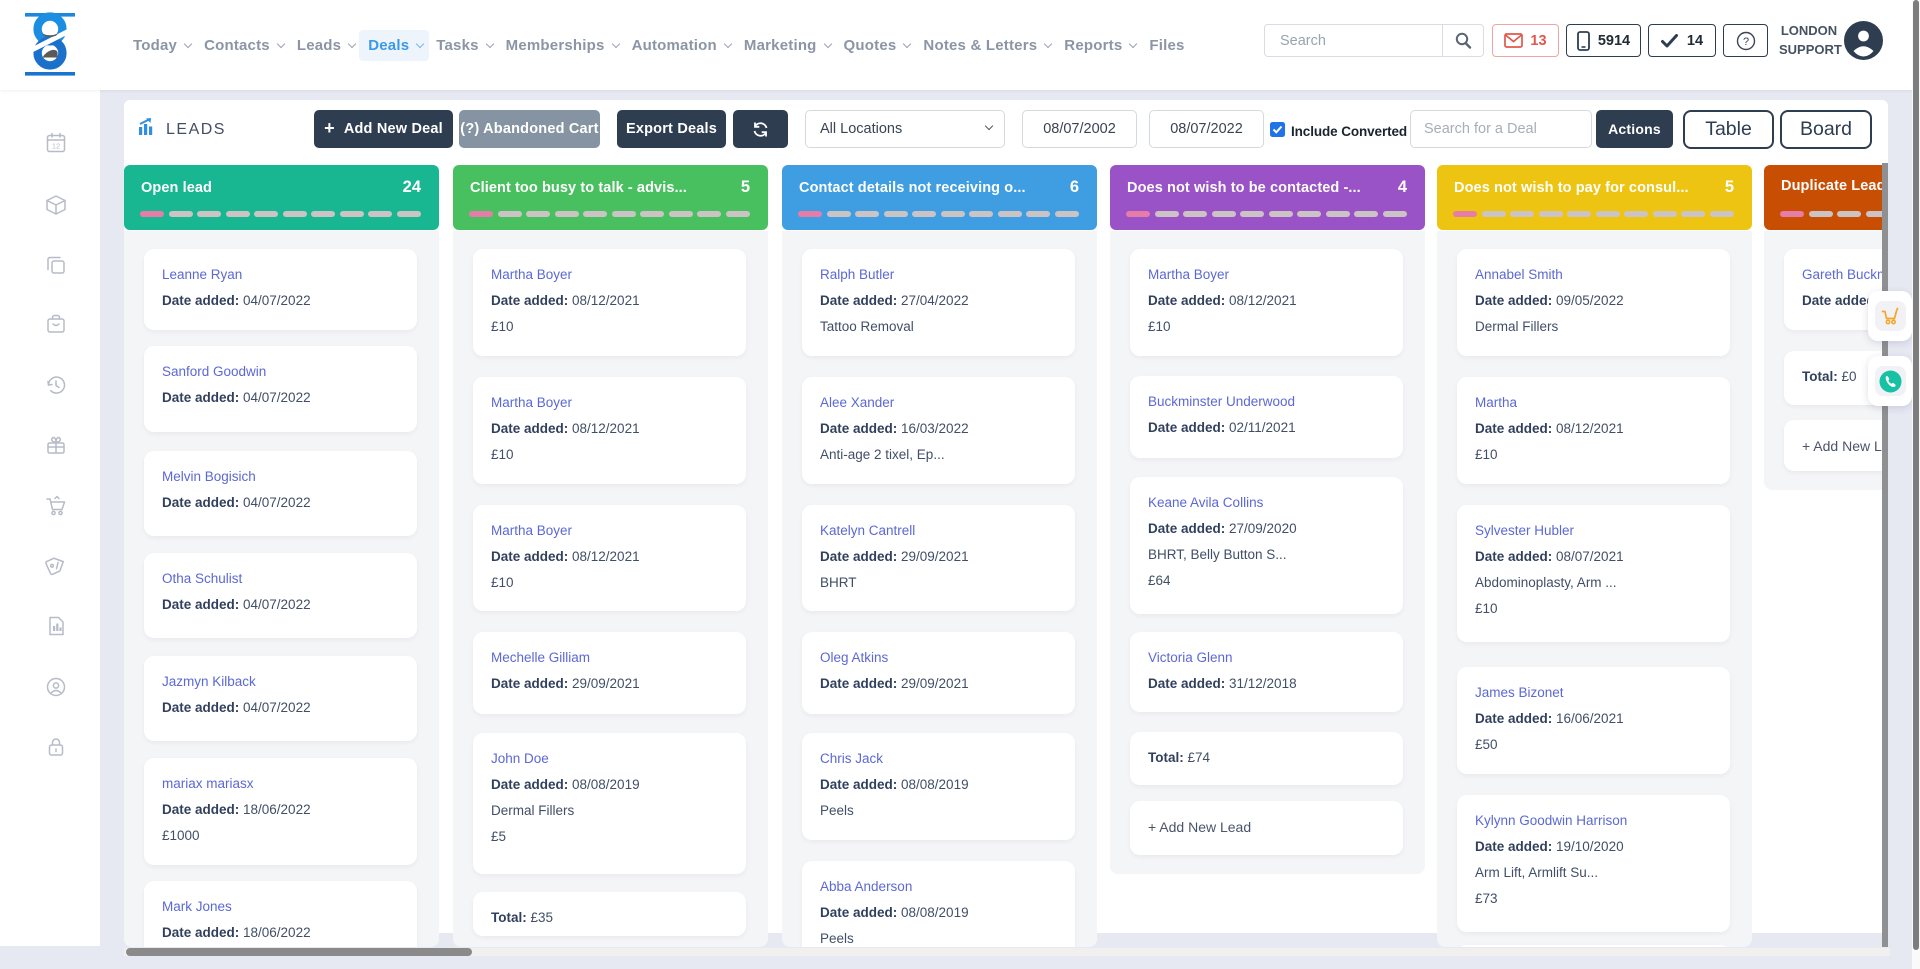 Image resolution: width=1920 pixels, height=969 pixels. What do you see at coordinates (56, 146) in the screenshot?
I see `svg-text: 12` at bounding box center [56, 146].